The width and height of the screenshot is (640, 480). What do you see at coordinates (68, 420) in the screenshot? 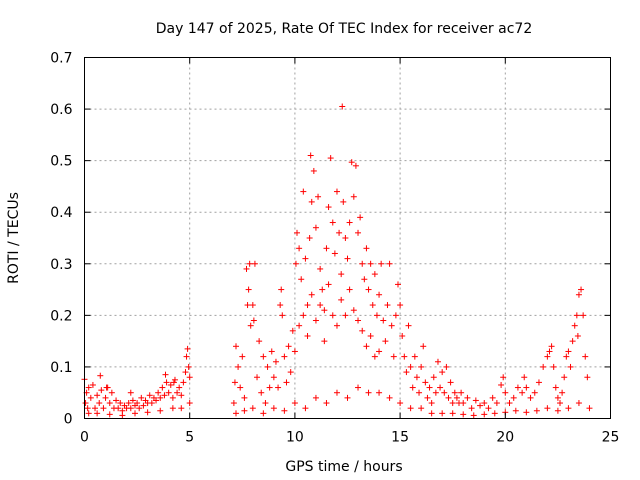
I see `y-tick-label: 0` at bounding box center [68, 420].